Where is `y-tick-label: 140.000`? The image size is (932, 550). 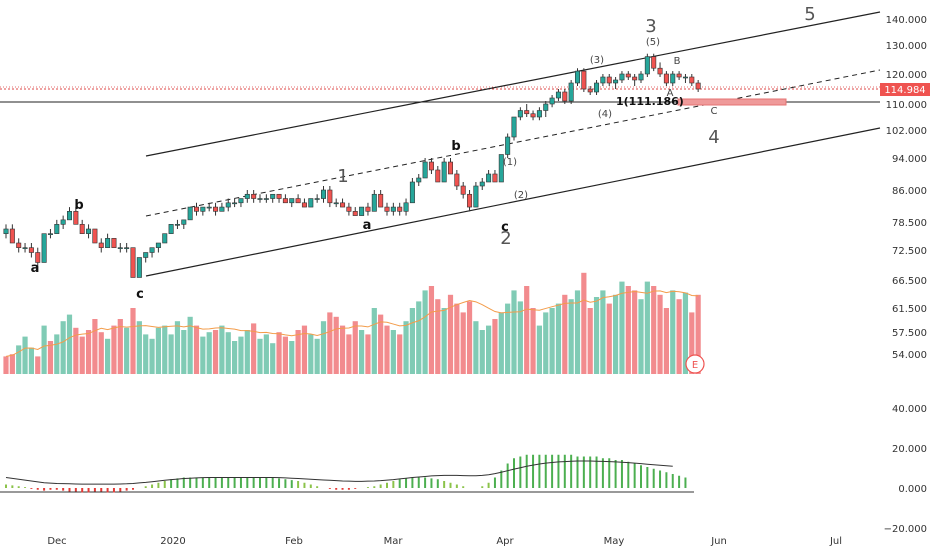 y-tick-label: 140.000 is located at coordinates (906, 20).